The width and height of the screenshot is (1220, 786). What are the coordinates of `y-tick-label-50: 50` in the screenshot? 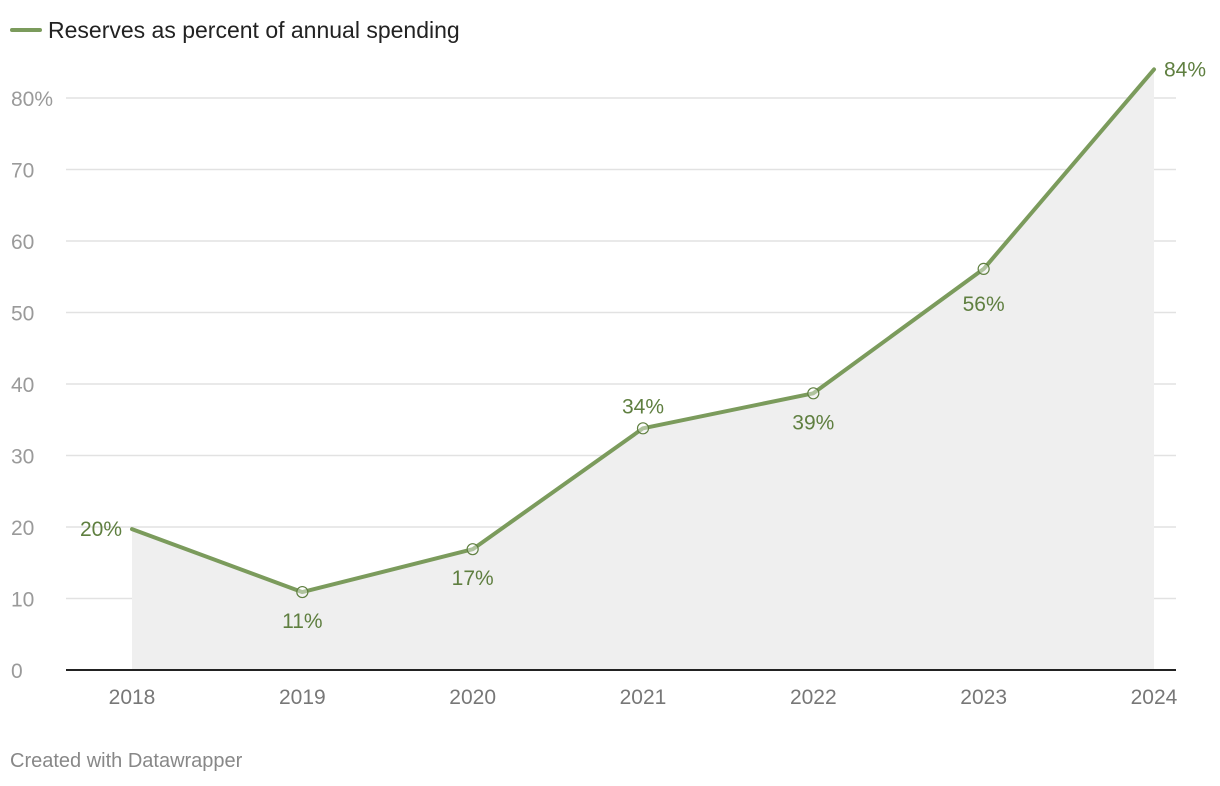 It's located at (22, 314).